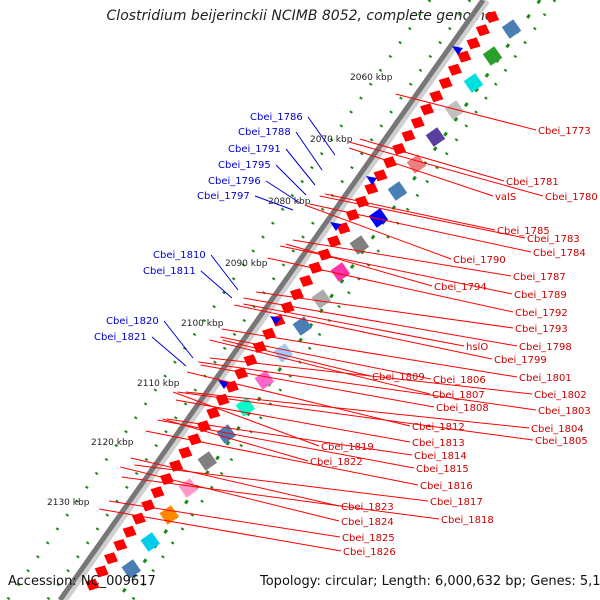 This screenshot has width=600, height=600. Describe the element at coordinates (371, 78) in the screenshot. I see `scale-label: 2060 kbp` at that location.